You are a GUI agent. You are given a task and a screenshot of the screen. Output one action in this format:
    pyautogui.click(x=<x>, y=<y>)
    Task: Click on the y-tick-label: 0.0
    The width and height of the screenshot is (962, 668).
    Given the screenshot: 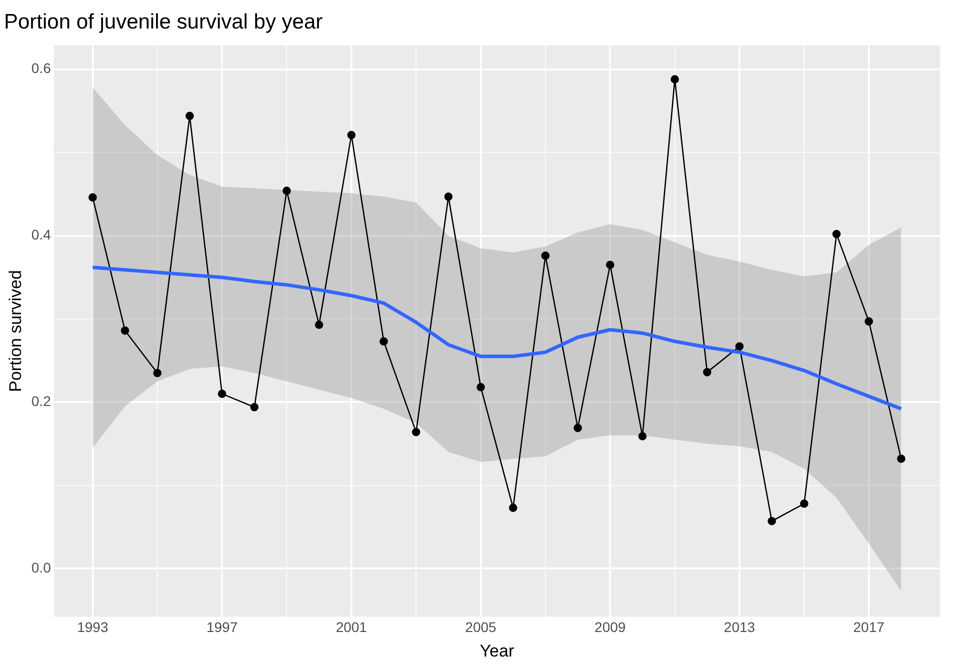 What is the action you would take?
    pyautogui.click(x=41, y=567)
    